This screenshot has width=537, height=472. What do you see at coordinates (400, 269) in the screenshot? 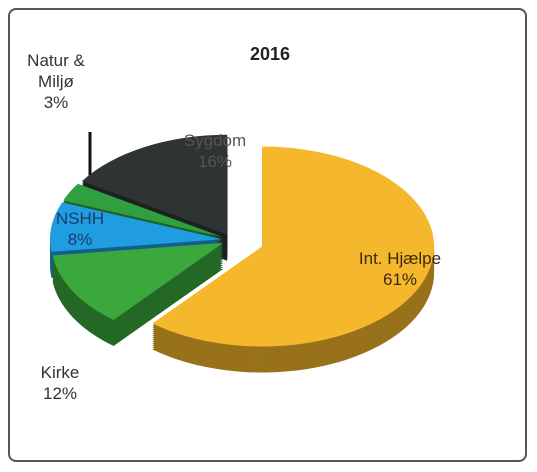
I see `slice-label: Int. Hjælpe 61%` at bounding box center [400, 269].